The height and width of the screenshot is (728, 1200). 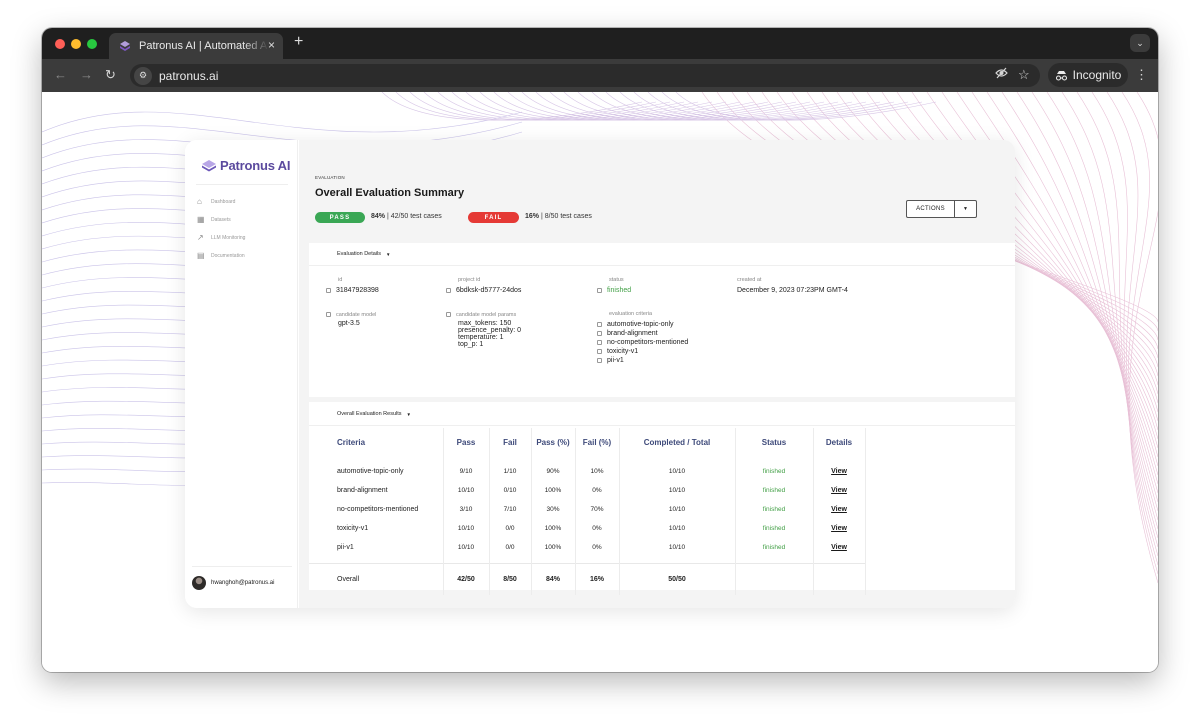 I want to click on fail-value: 7/10, so click(x=510, y=509).